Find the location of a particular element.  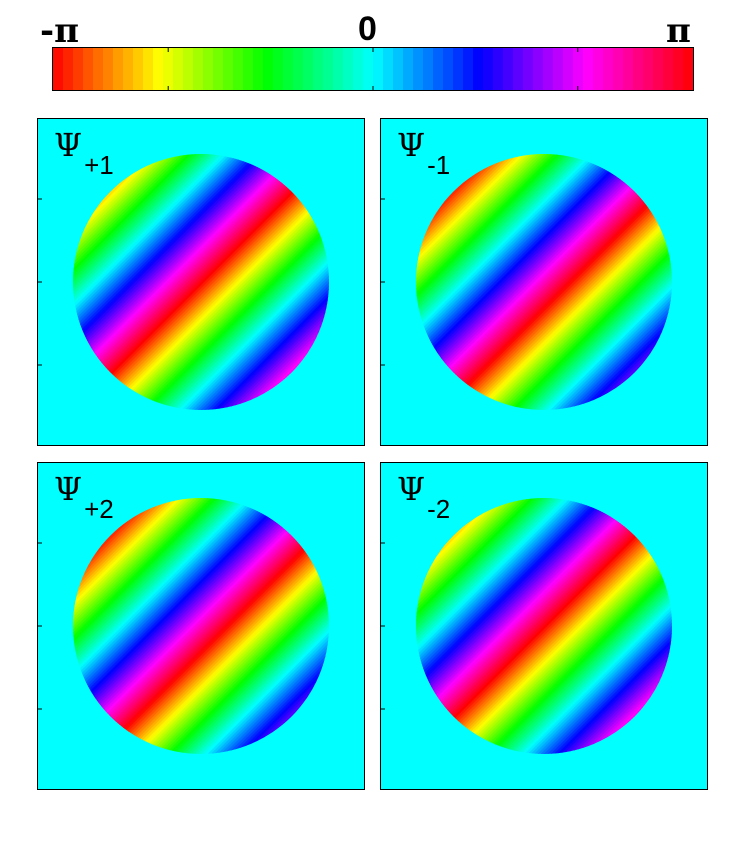

psi-symbol: Ψ is located at coordinates (68, 145).